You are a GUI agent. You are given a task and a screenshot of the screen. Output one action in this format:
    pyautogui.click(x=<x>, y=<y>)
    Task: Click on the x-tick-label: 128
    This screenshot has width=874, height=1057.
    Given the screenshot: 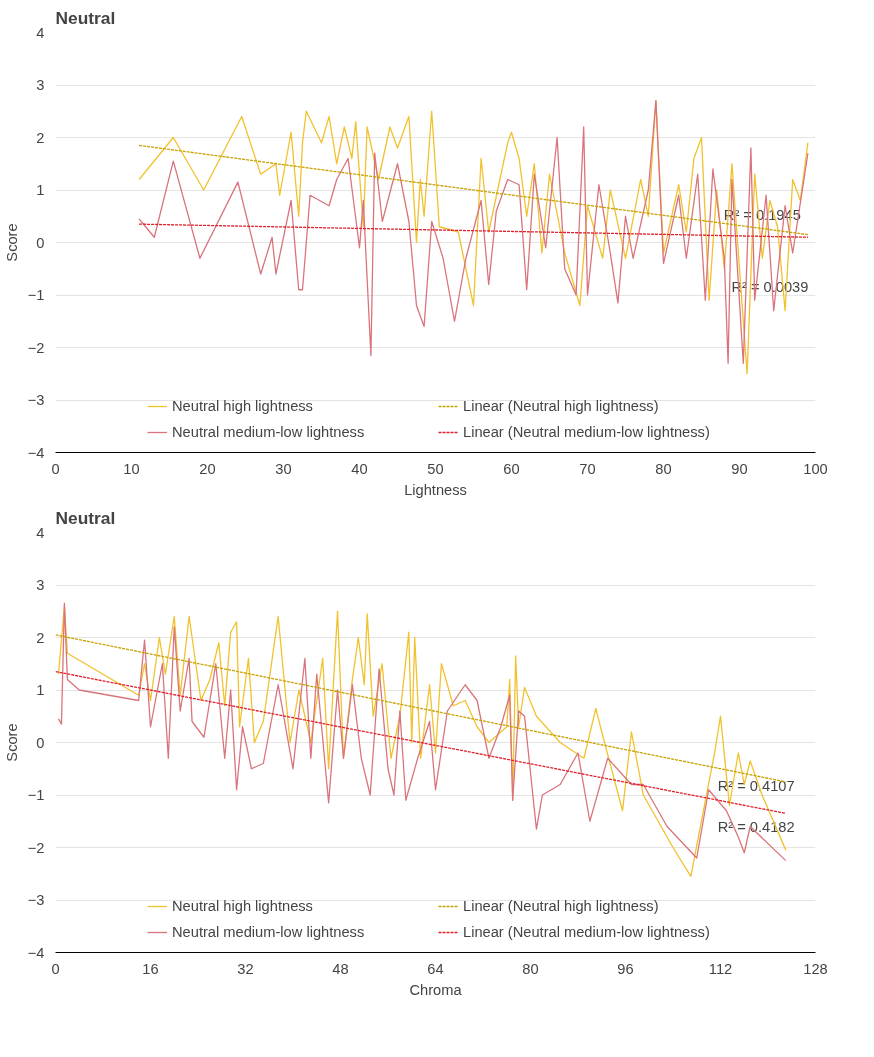 What is the action you would take?
    pyautogui.click(x=815, y=968)
    